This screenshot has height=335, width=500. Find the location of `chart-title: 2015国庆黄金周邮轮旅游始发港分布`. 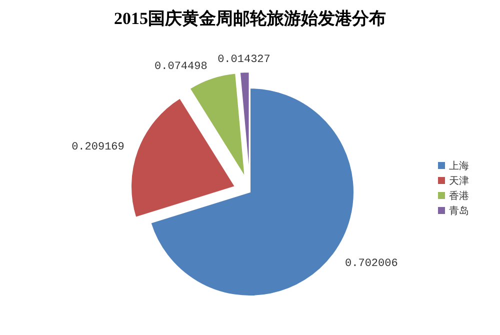

chart-title: 2015国庆黄金周邮轮旅游始发港分布 is located at coordinates (250, 18).